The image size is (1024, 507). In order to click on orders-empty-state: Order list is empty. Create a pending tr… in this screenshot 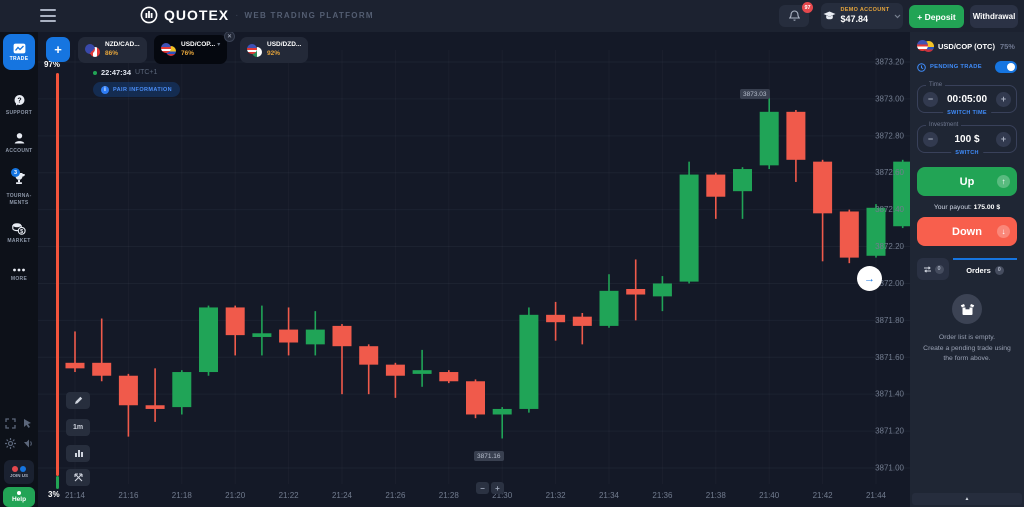, I will do `click(967, 329)`.